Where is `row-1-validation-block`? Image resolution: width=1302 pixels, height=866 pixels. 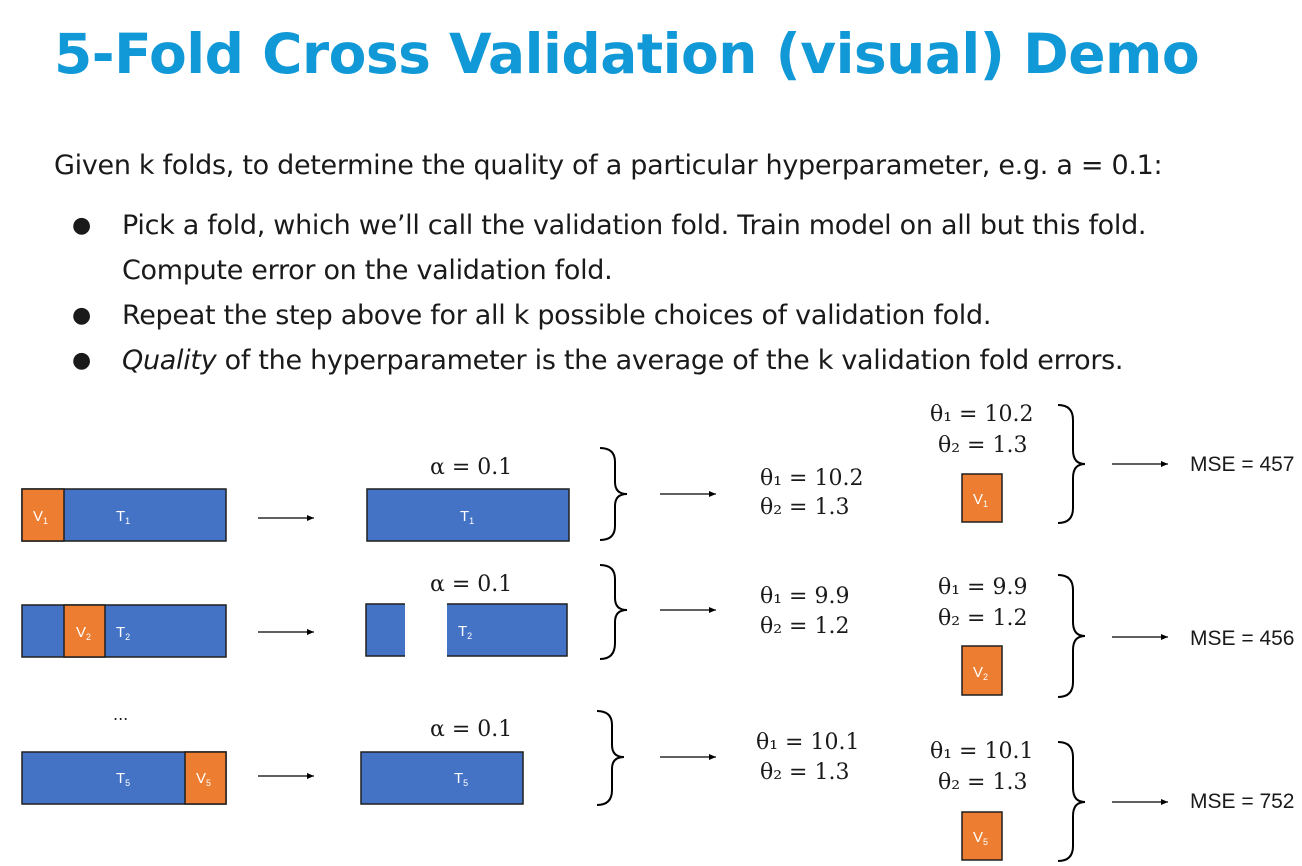
row-1-validation-block is located at coordinates (43, 515).